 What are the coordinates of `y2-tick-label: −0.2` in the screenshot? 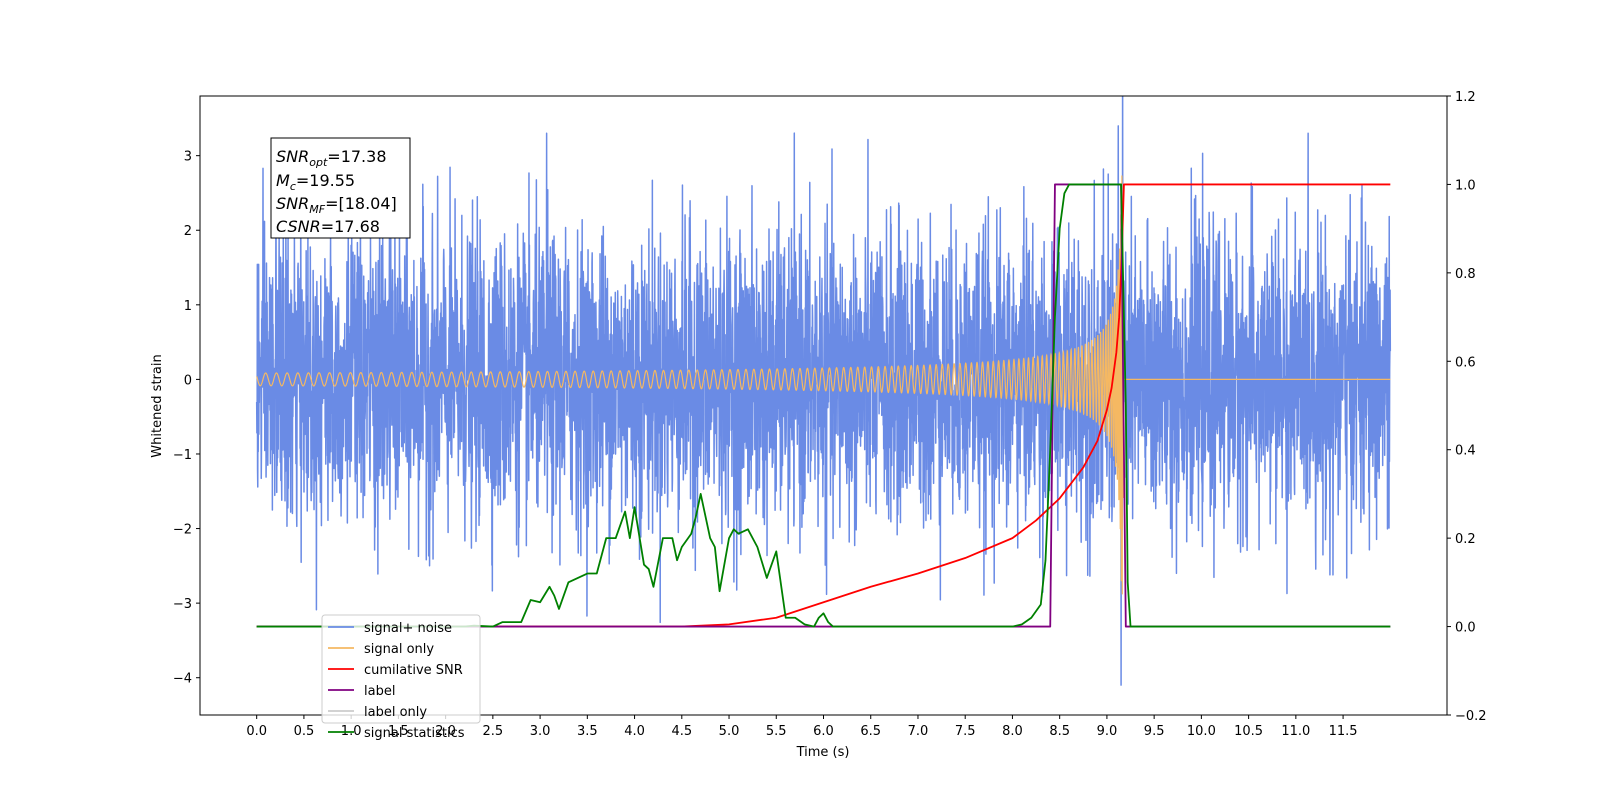 It's located at (1471, 716).